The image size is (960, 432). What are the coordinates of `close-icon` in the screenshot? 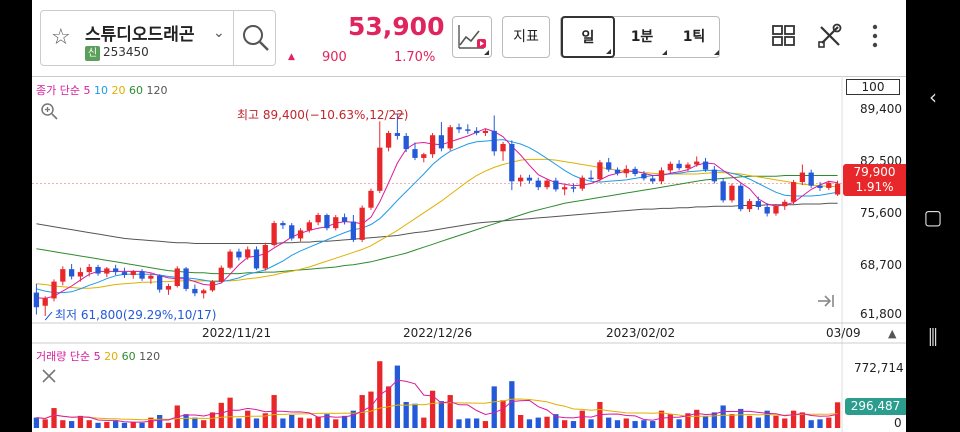 It's located at (49, 376).